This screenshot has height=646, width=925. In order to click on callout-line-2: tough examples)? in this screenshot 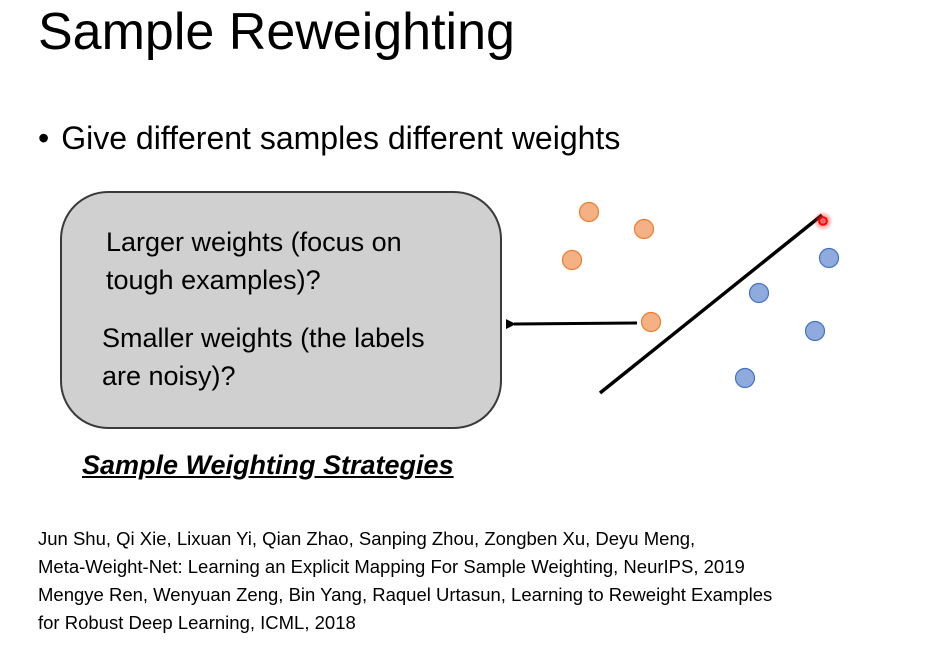, I will do `click(213, 280)`.